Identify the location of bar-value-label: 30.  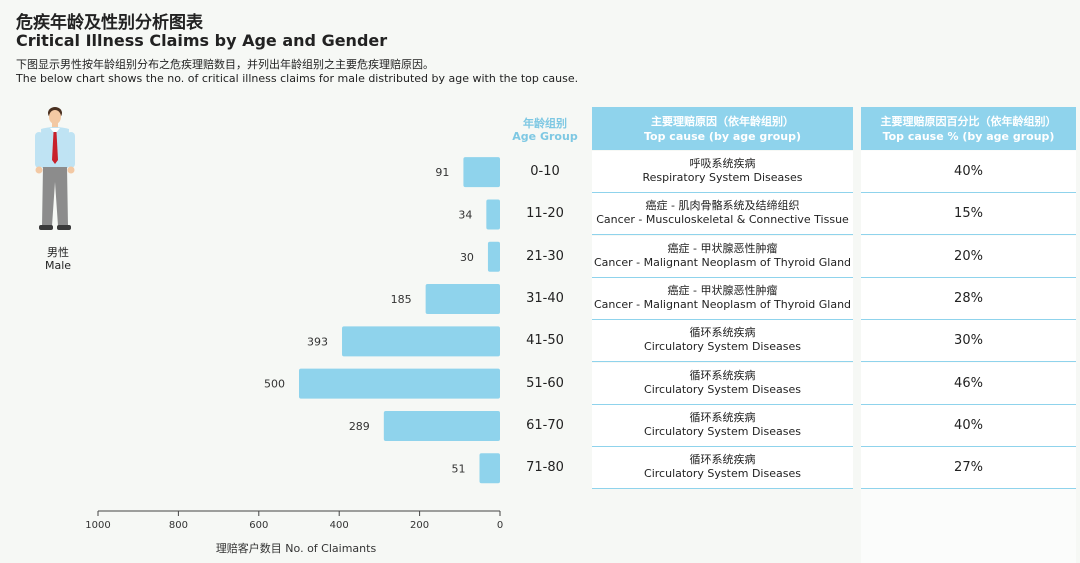
(467, 257).